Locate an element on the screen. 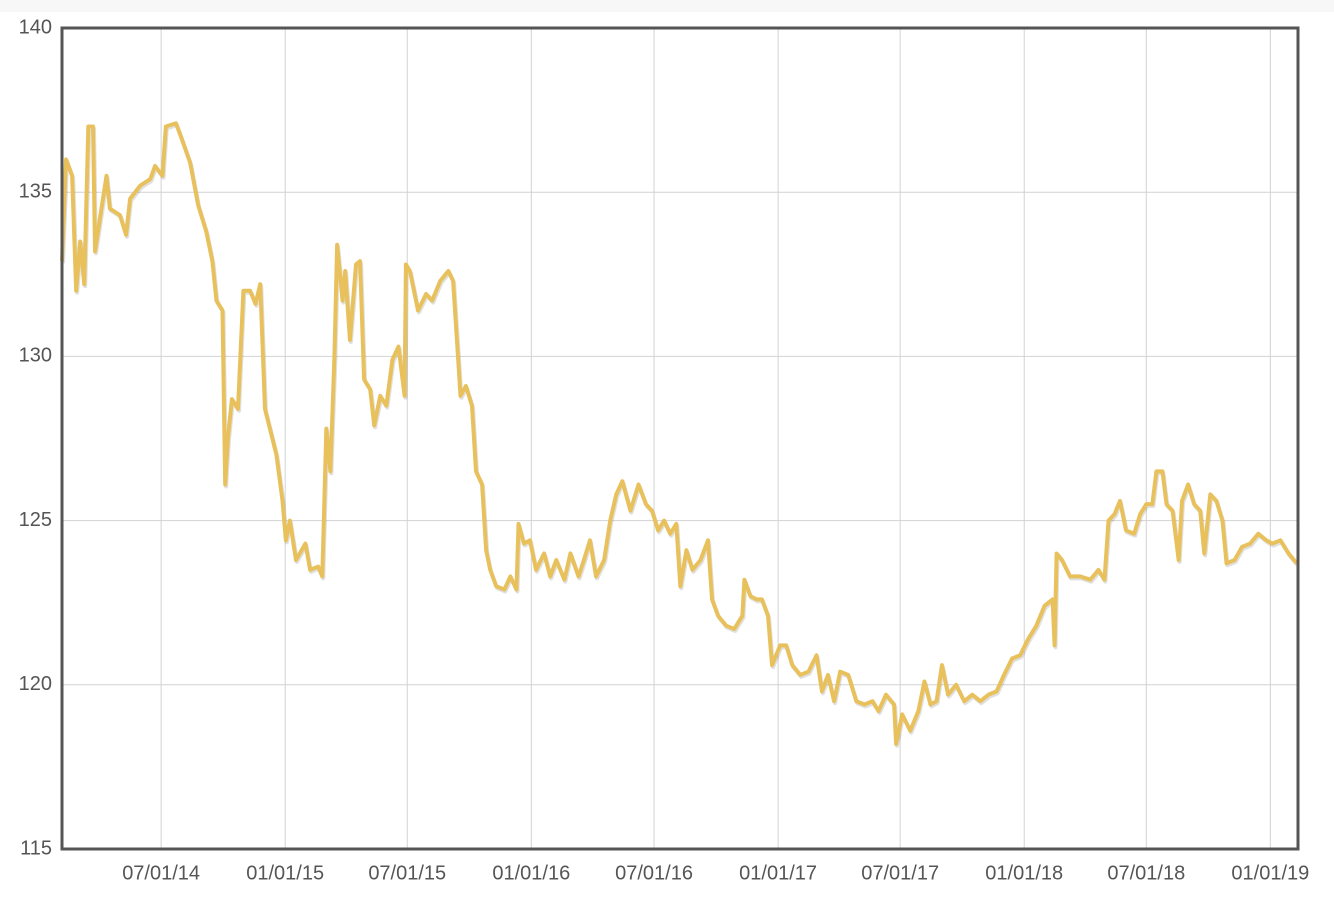 The image size is (1334, 904). x-tick-label: 01/01/16 is located at coordinates (531, 873).